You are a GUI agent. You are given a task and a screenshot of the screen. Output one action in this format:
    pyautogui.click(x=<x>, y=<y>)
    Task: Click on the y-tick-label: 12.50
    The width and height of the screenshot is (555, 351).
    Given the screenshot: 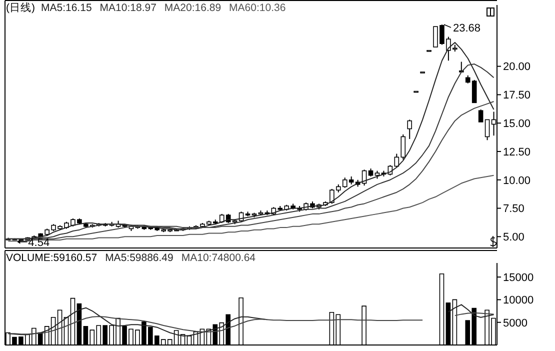 What is the action you would take?
    pyautogui.click(x=517, y=152)
    